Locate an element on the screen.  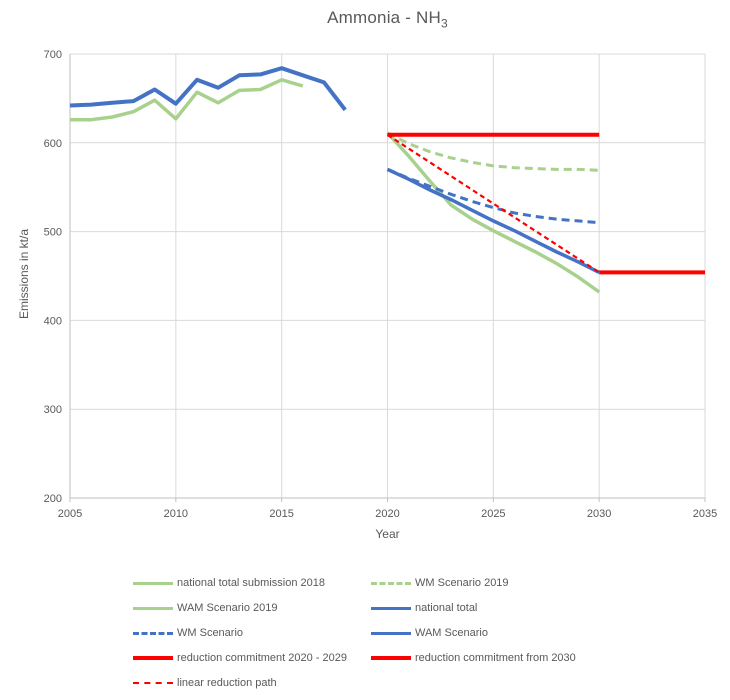
chart-title: Ammonia - NH3 is located at coordinates (387, 19).